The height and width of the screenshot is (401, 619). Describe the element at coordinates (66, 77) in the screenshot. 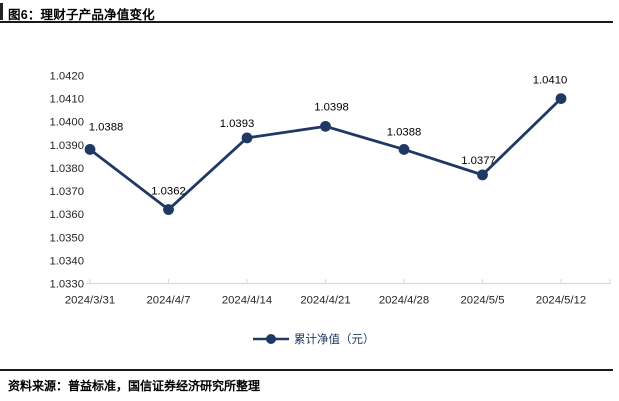

I see `y-axis-tick-label: 1.0420` at that location.